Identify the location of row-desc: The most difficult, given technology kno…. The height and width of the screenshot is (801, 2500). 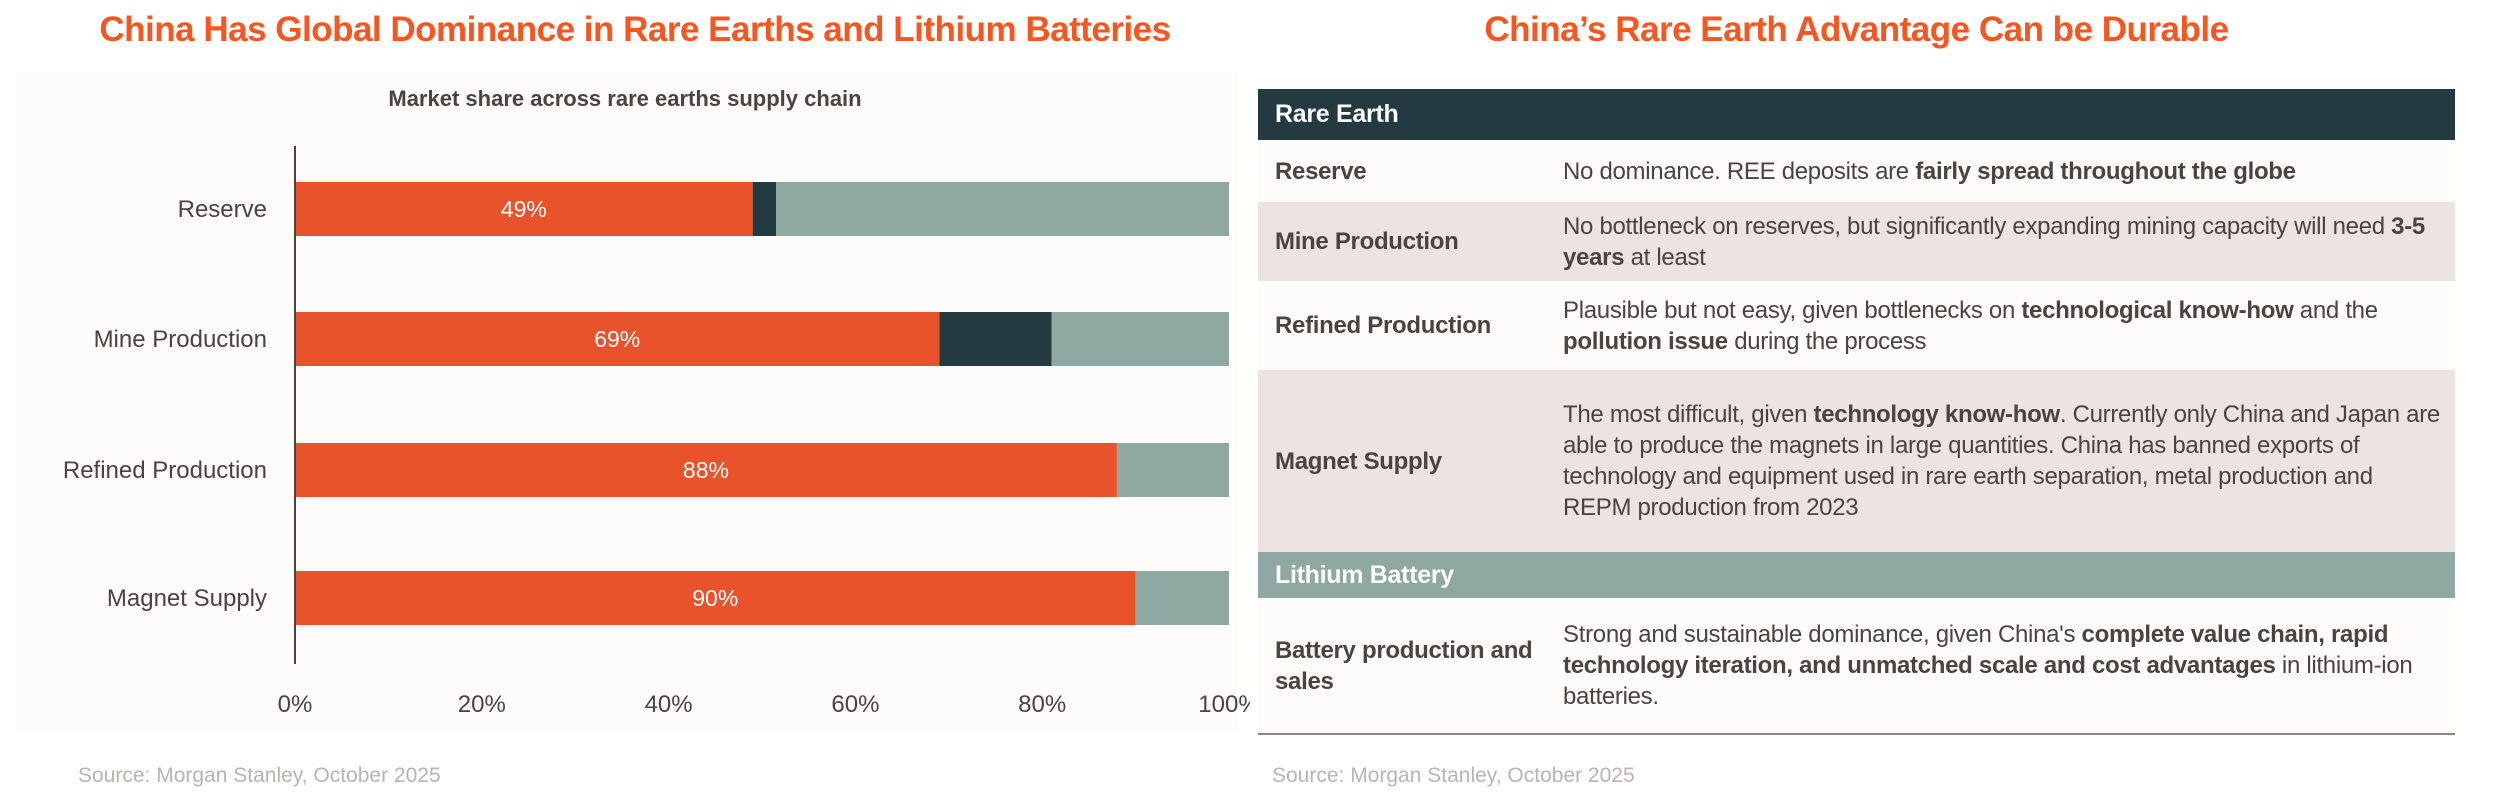
(2007, 461).